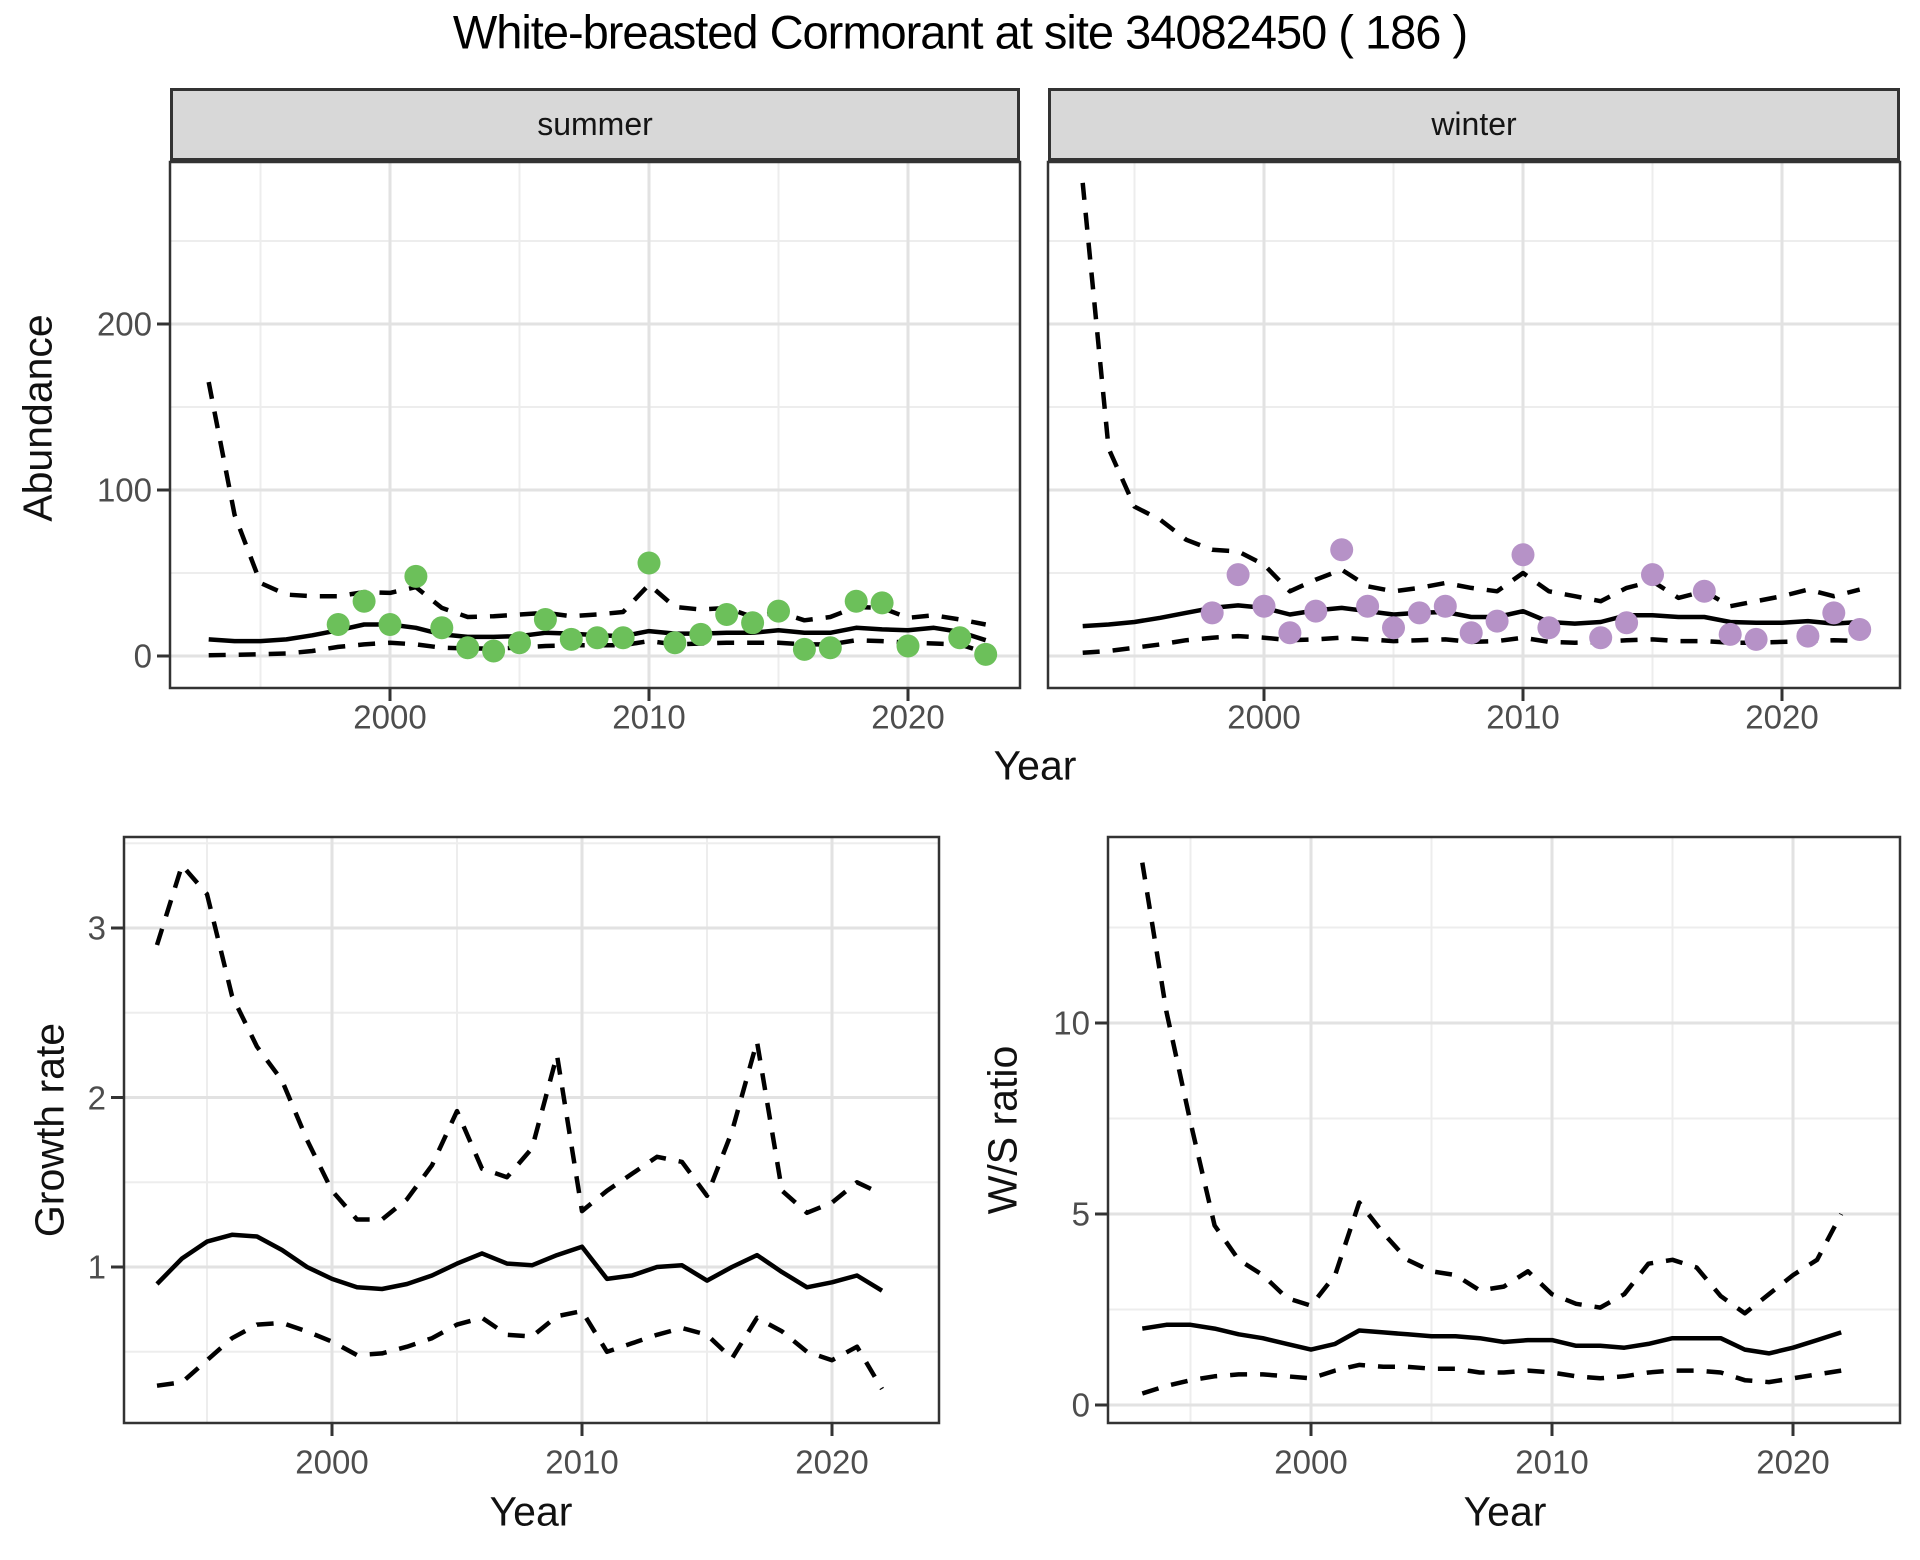  Describe the element at coordinates (96, 928) in the screenshot. I see `y-tick-label: 3` at that location.